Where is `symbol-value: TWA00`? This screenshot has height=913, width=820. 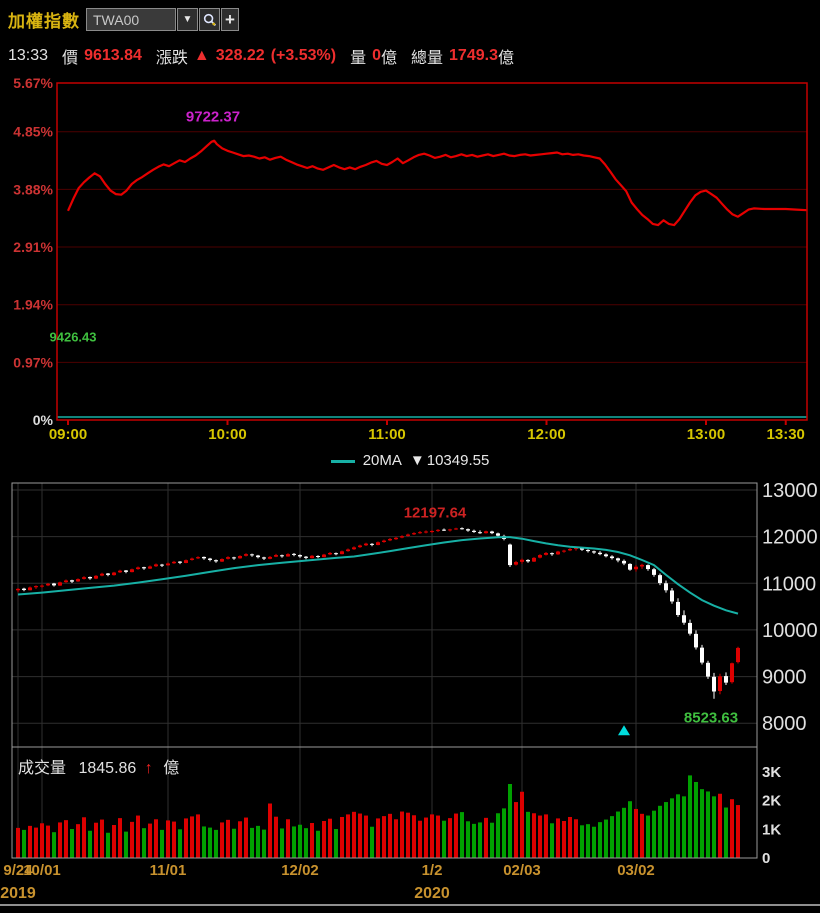
symbol-value: TWA00 is located at coordinates (116, 20).